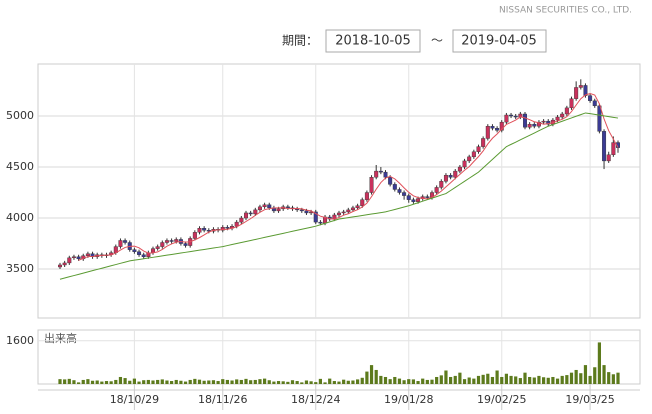 This screenshot has width=652, height=414. I want to click on x-tick-label: 18/11/26, so click(222, 399).